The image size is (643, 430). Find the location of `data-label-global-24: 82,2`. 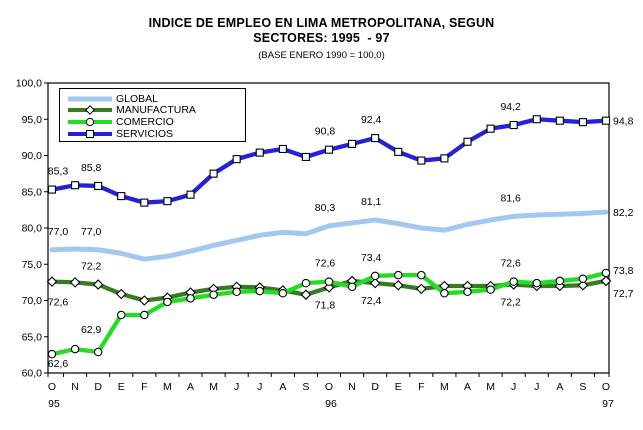

data-label-global-24: 82,2 is located at coordinates (623, 213).